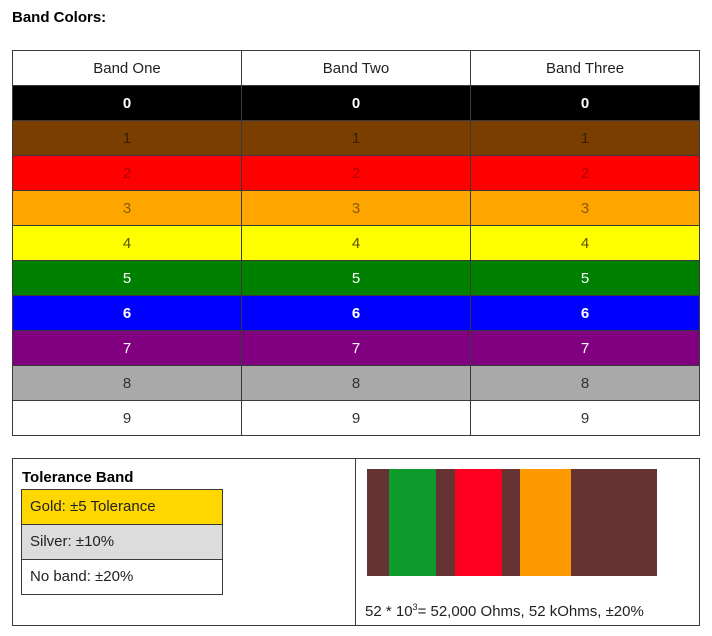  I want to click on band-two-cell: 4, so click(356, 243).